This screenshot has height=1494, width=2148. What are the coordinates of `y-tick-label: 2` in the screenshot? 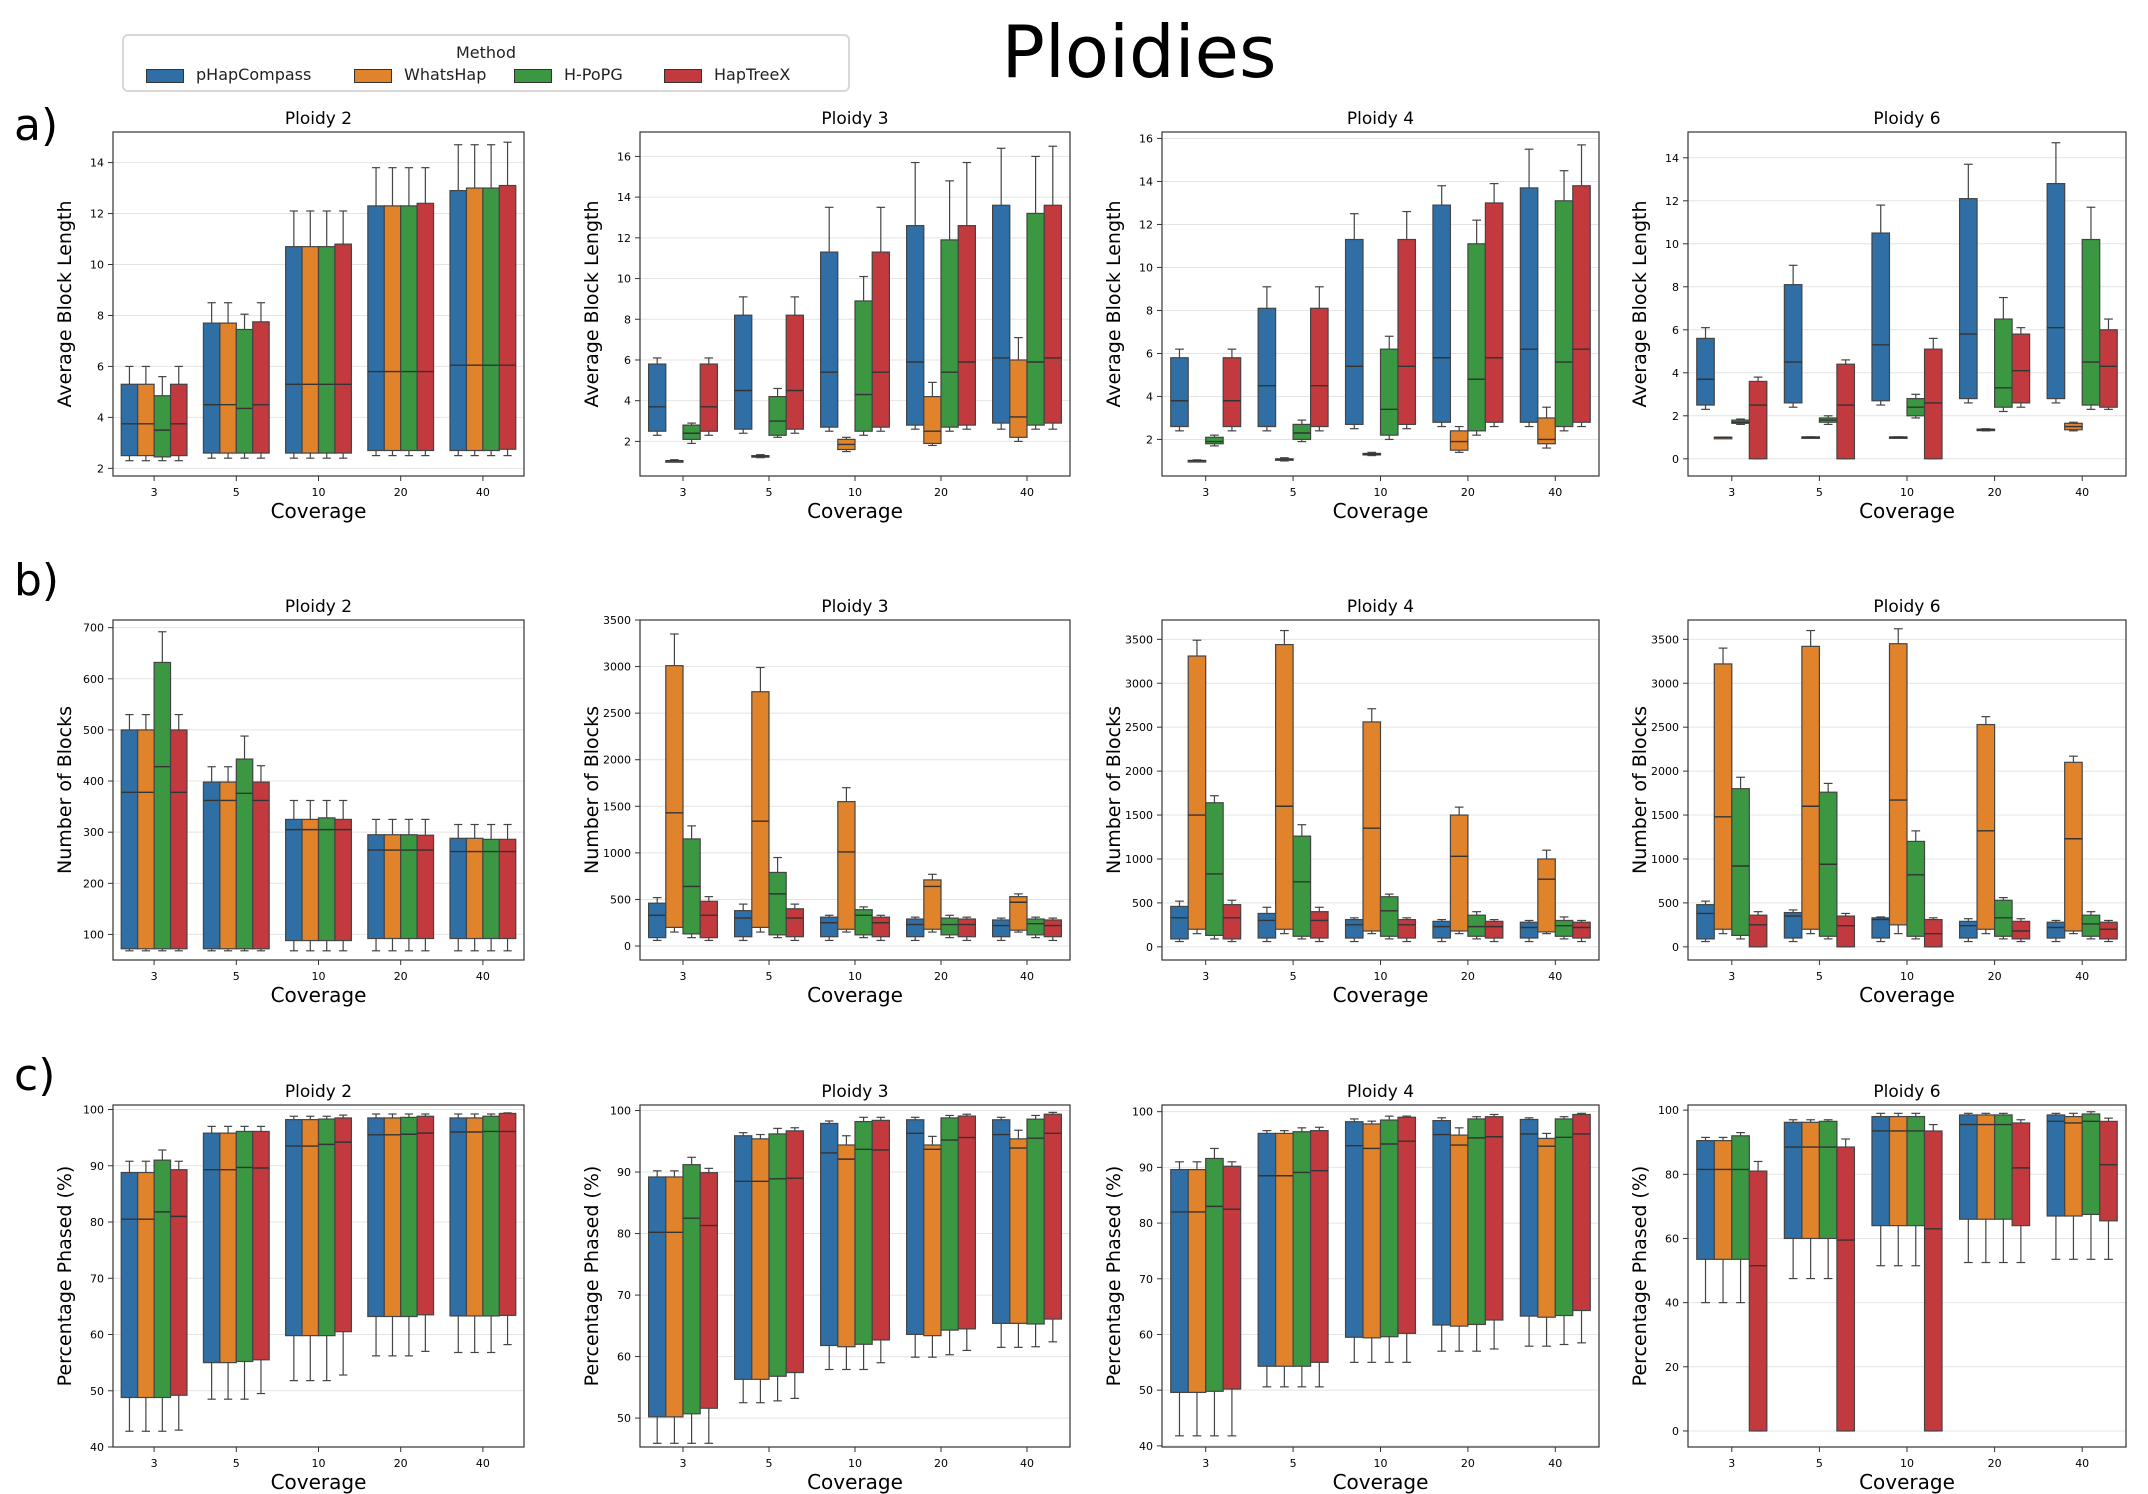 It's located at (1675, 416).